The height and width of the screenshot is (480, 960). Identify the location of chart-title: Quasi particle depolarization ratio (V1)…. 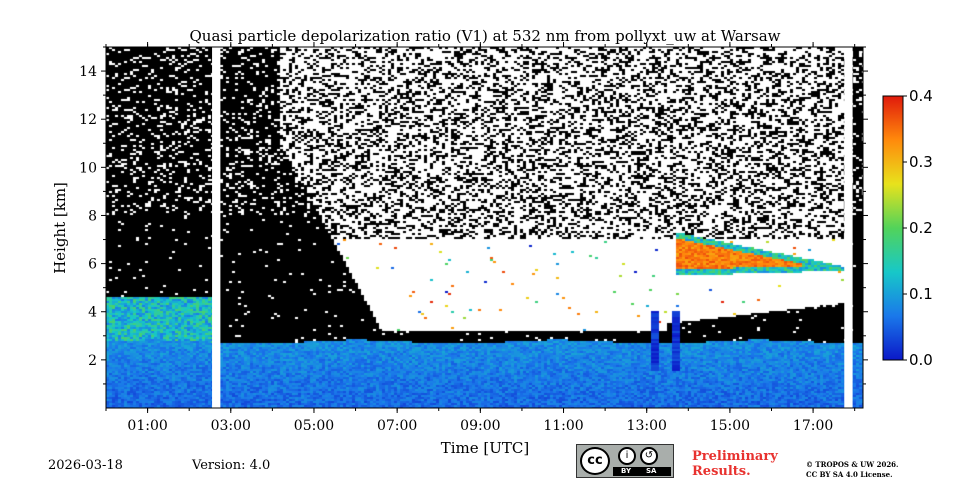
(484, 36).